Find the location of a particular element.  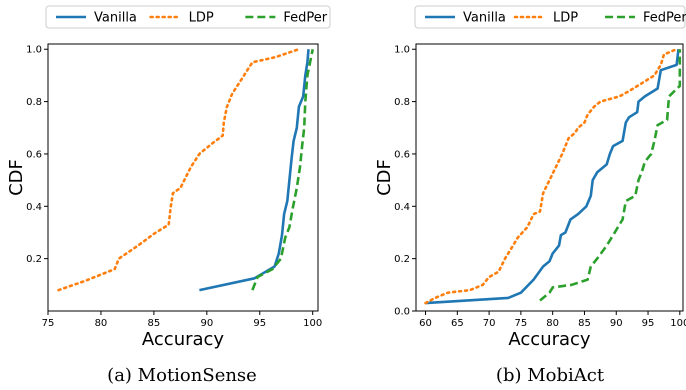

x-tick-label: 65 is located at coordinates (457, 323).